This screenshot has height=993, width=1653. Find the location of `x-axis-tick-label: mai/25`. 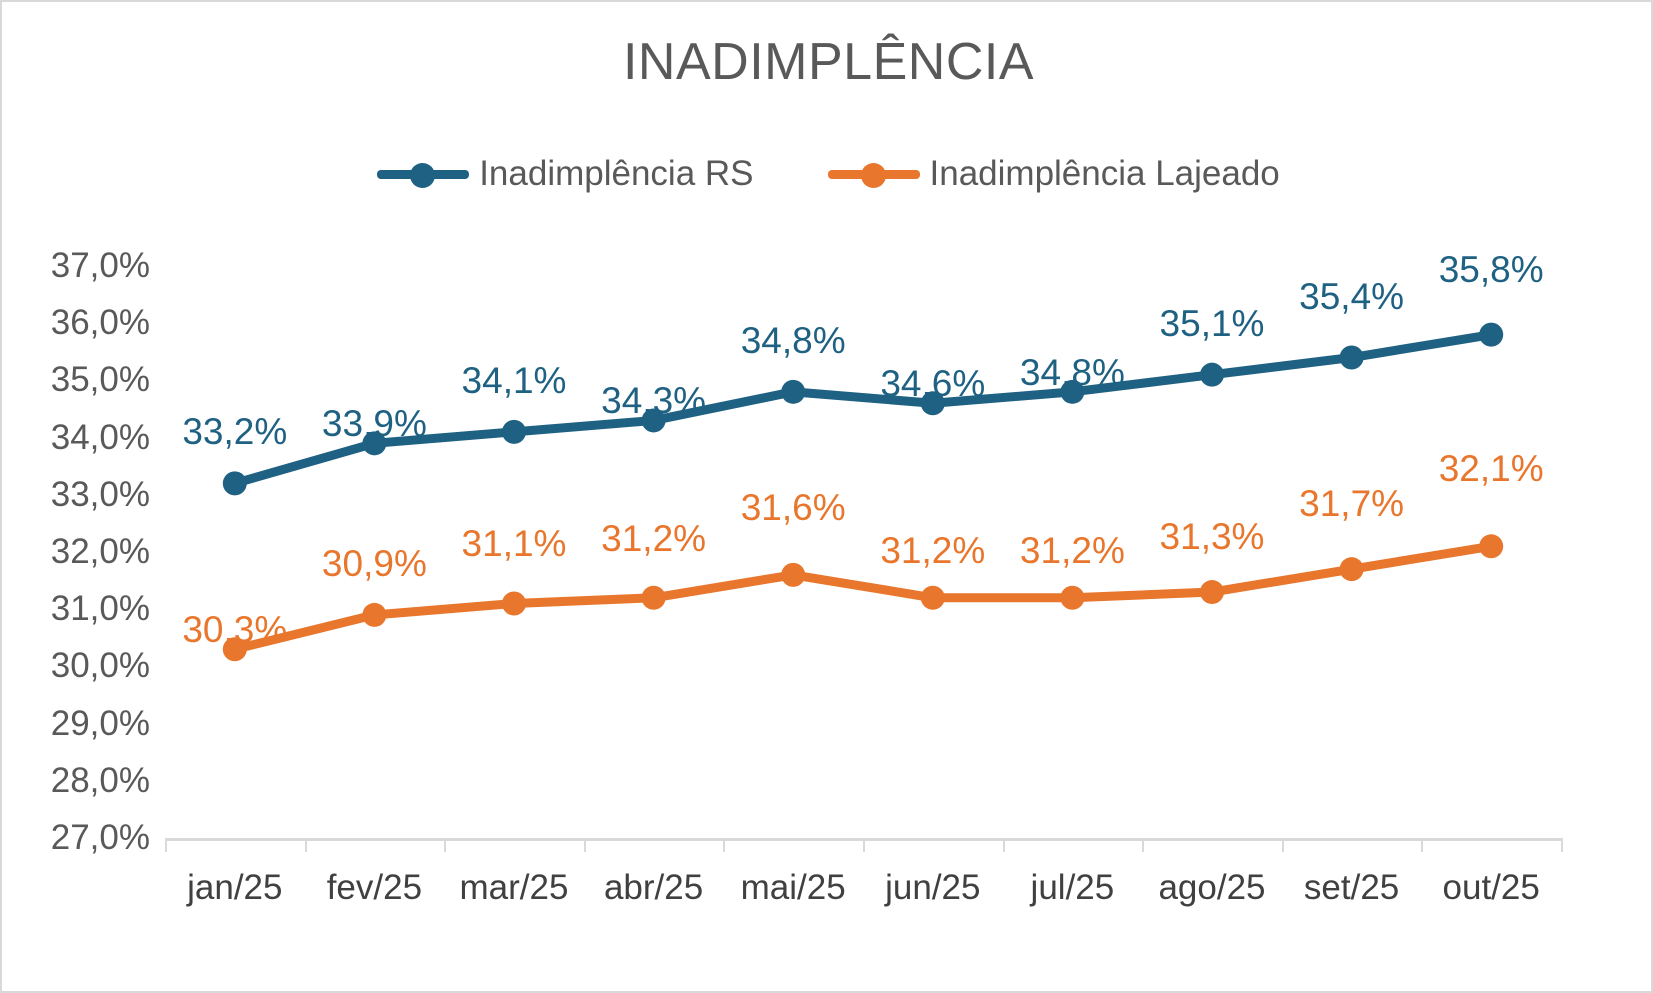

x-axis-tick-label: mai/25 is located at coordinates (793, 887).